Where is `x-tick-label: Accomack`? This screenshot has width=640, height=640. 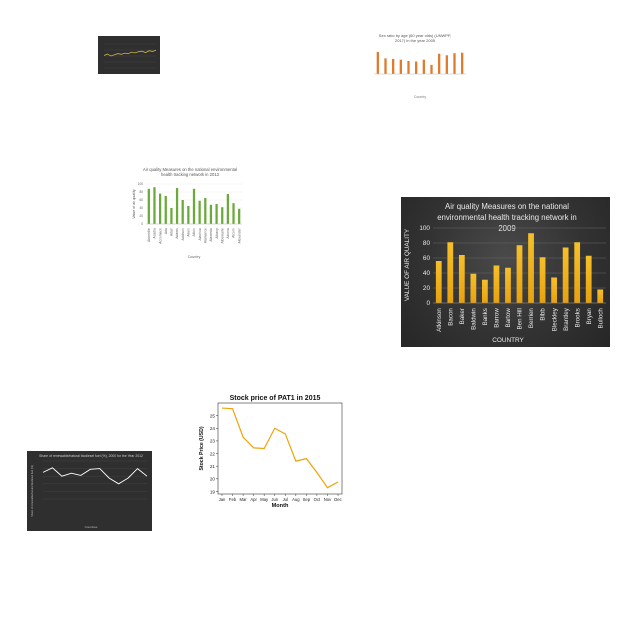 x-tick-label: Accomack is located at coordinates (160, 236).